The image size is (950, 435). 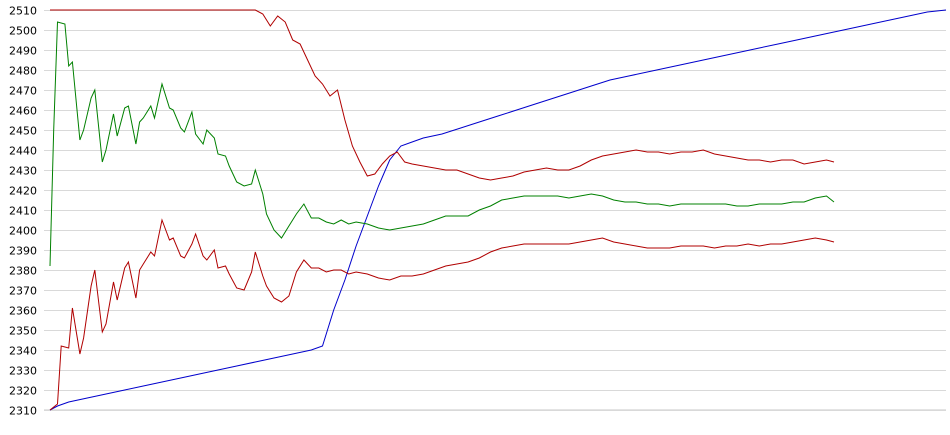 What do you see at coordinates (23, 311) in the screenshot?
I see `y-tick-label: 2360` at bounding box center [23, 311].